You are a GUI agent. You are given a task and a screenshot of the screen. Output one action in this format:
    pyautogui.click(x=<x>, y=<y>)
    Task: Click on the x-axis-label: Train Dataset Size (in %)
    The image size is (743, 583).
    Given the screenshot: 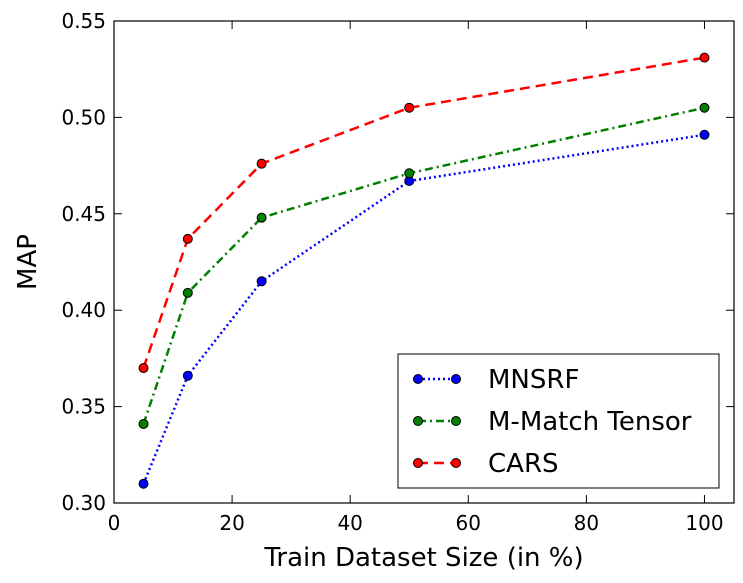 What is the action you would take?
    pyautogui.click(x=423, y=558)
    